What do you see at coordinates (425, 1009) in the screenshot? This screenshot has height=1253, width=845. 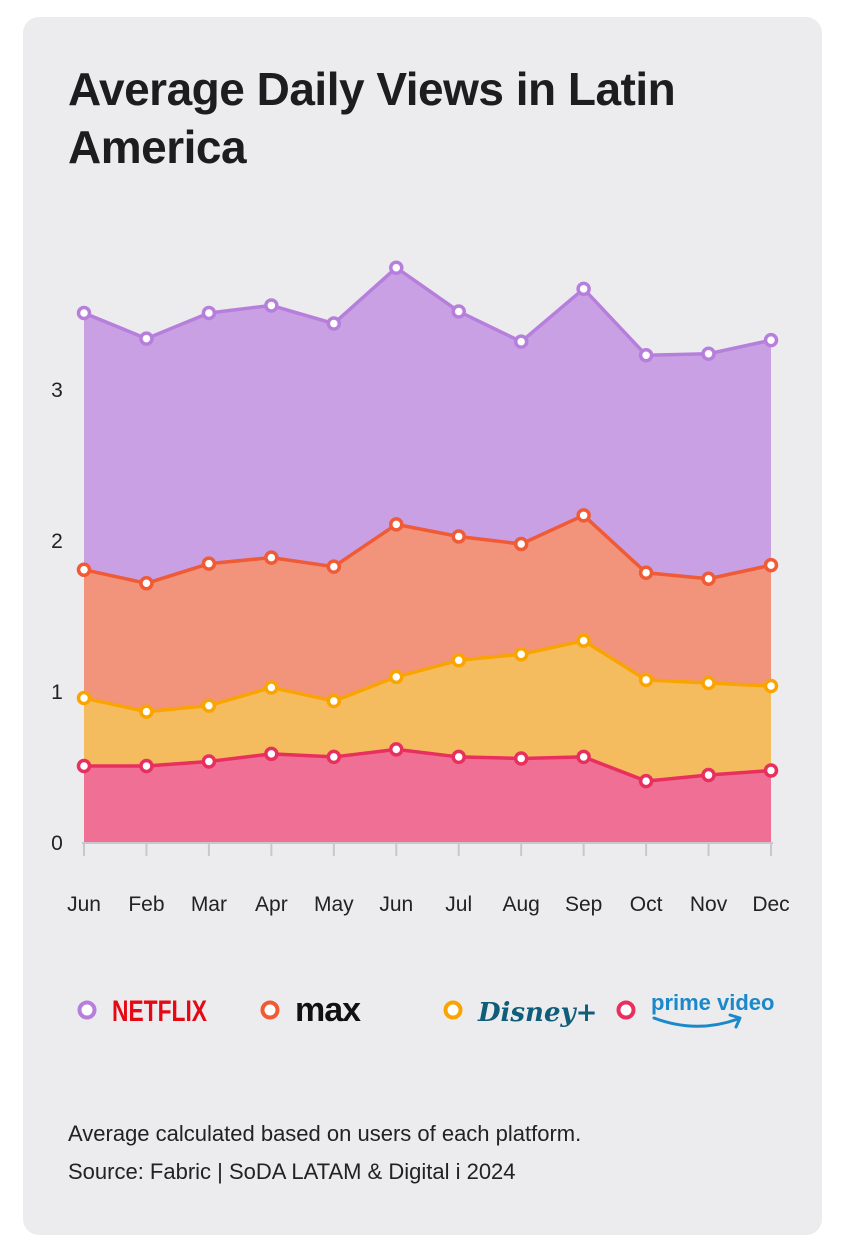 I see `legend: NETFLIX max Disney+ prime video` at bounding box center [425, 1009].